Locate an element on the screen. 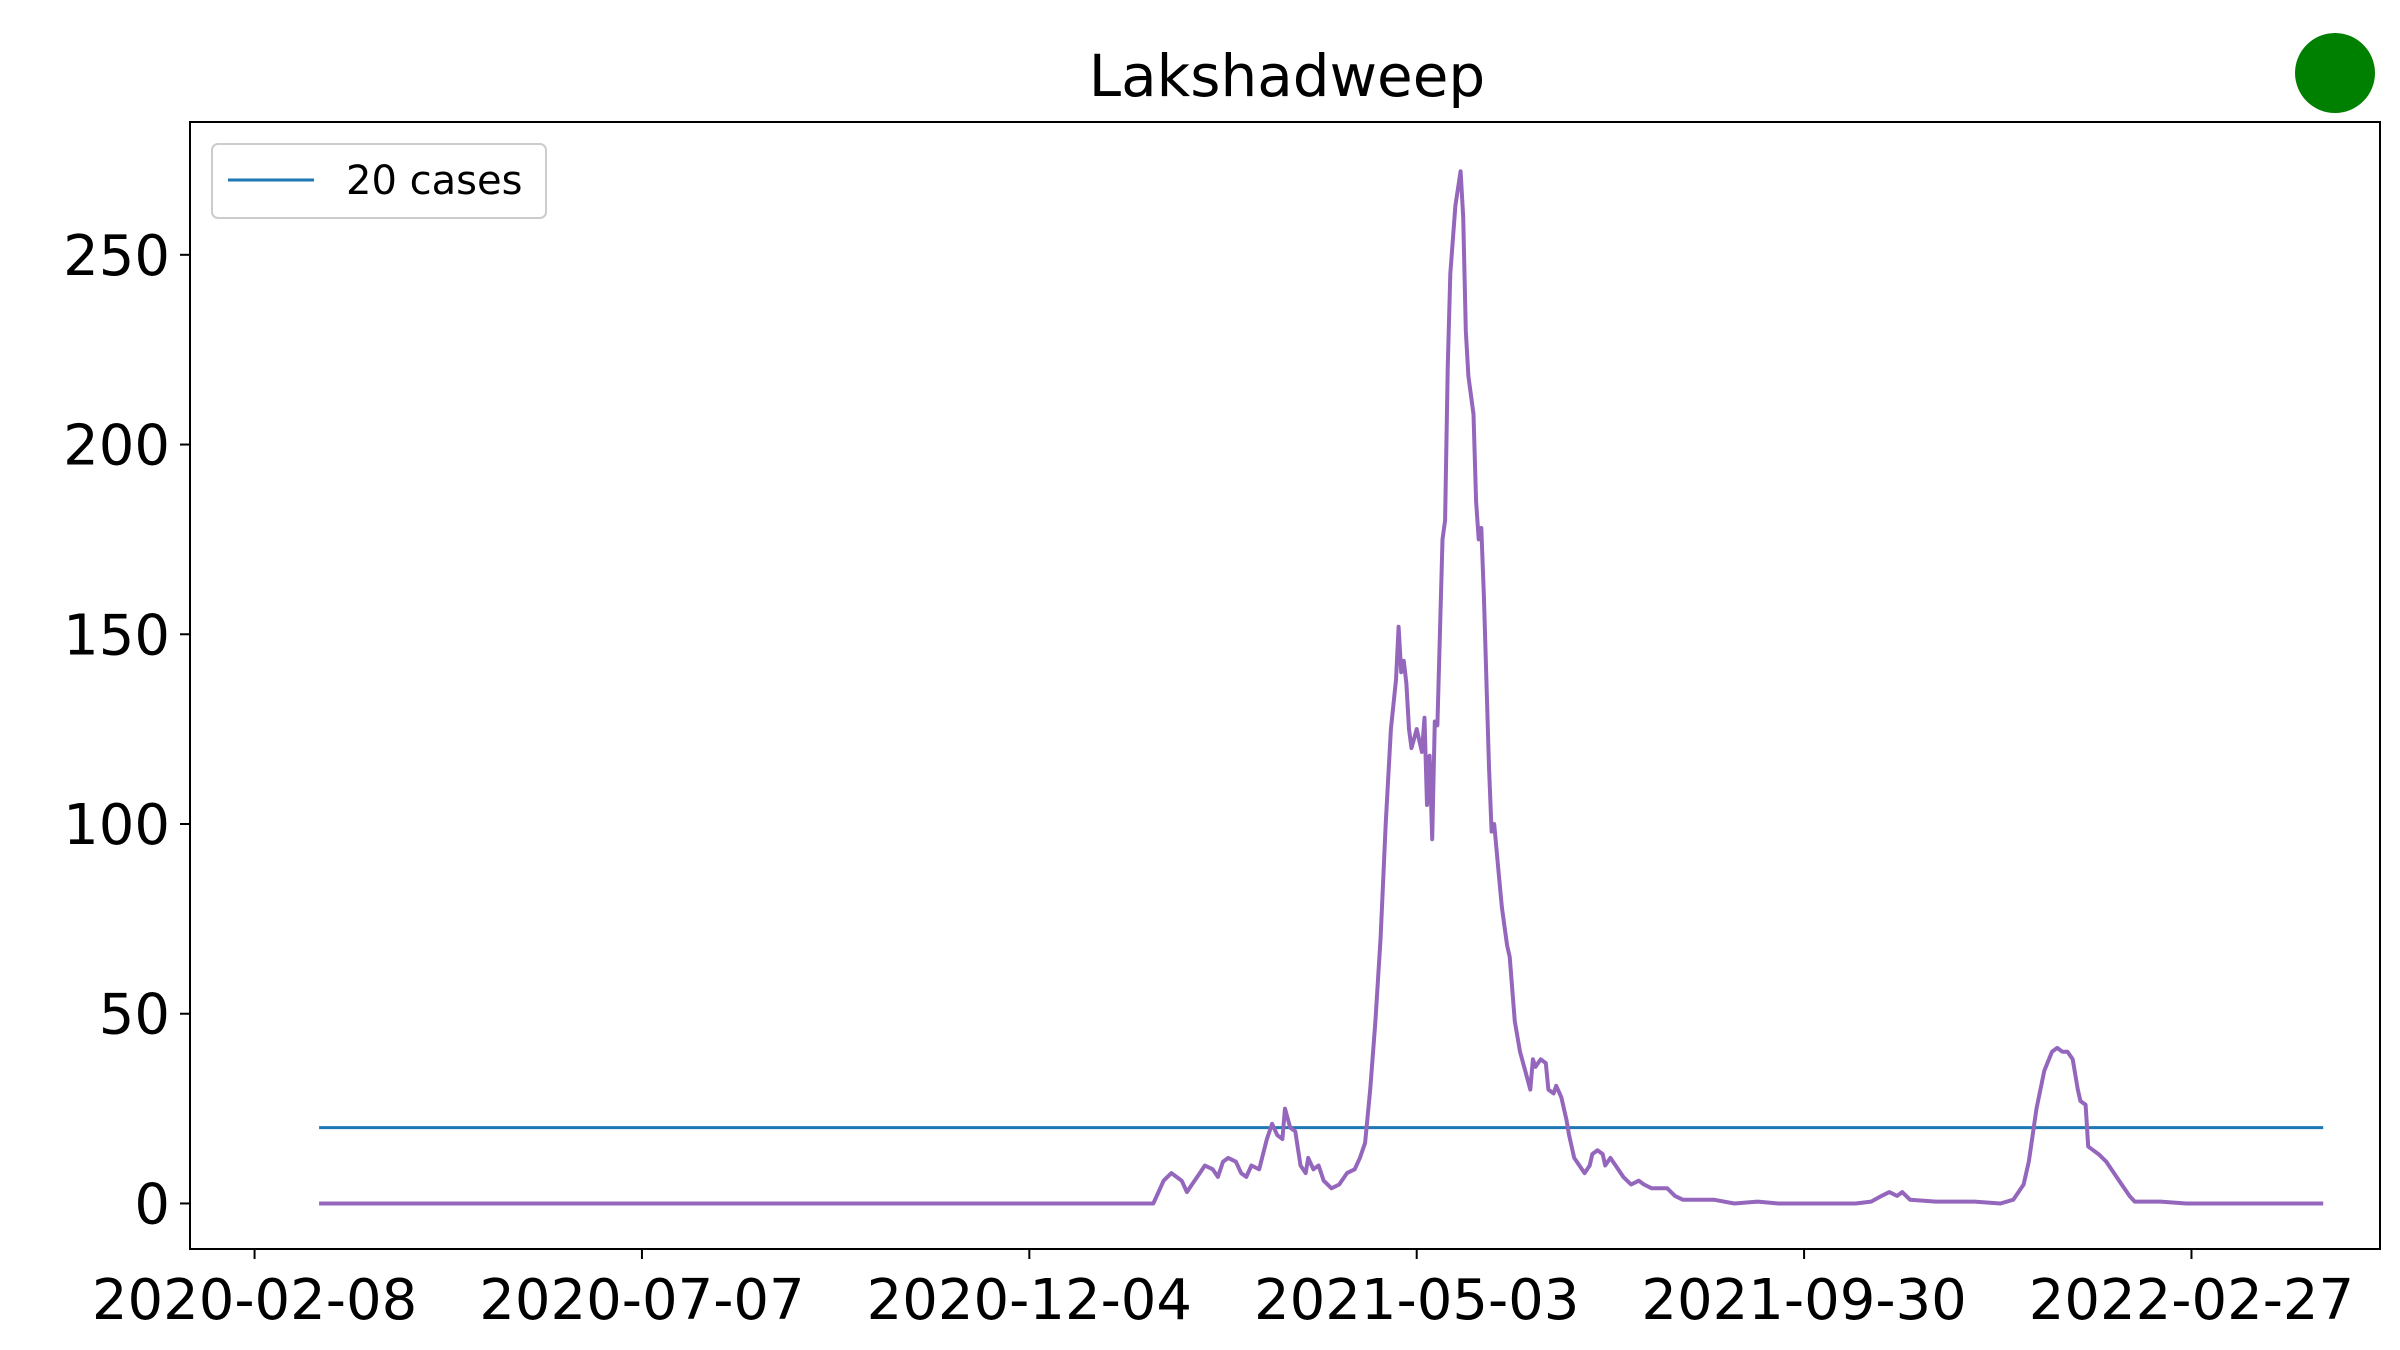 The image size is (2400, 1350). y-tick-label: 0 is located at coordinates (152, 1204).